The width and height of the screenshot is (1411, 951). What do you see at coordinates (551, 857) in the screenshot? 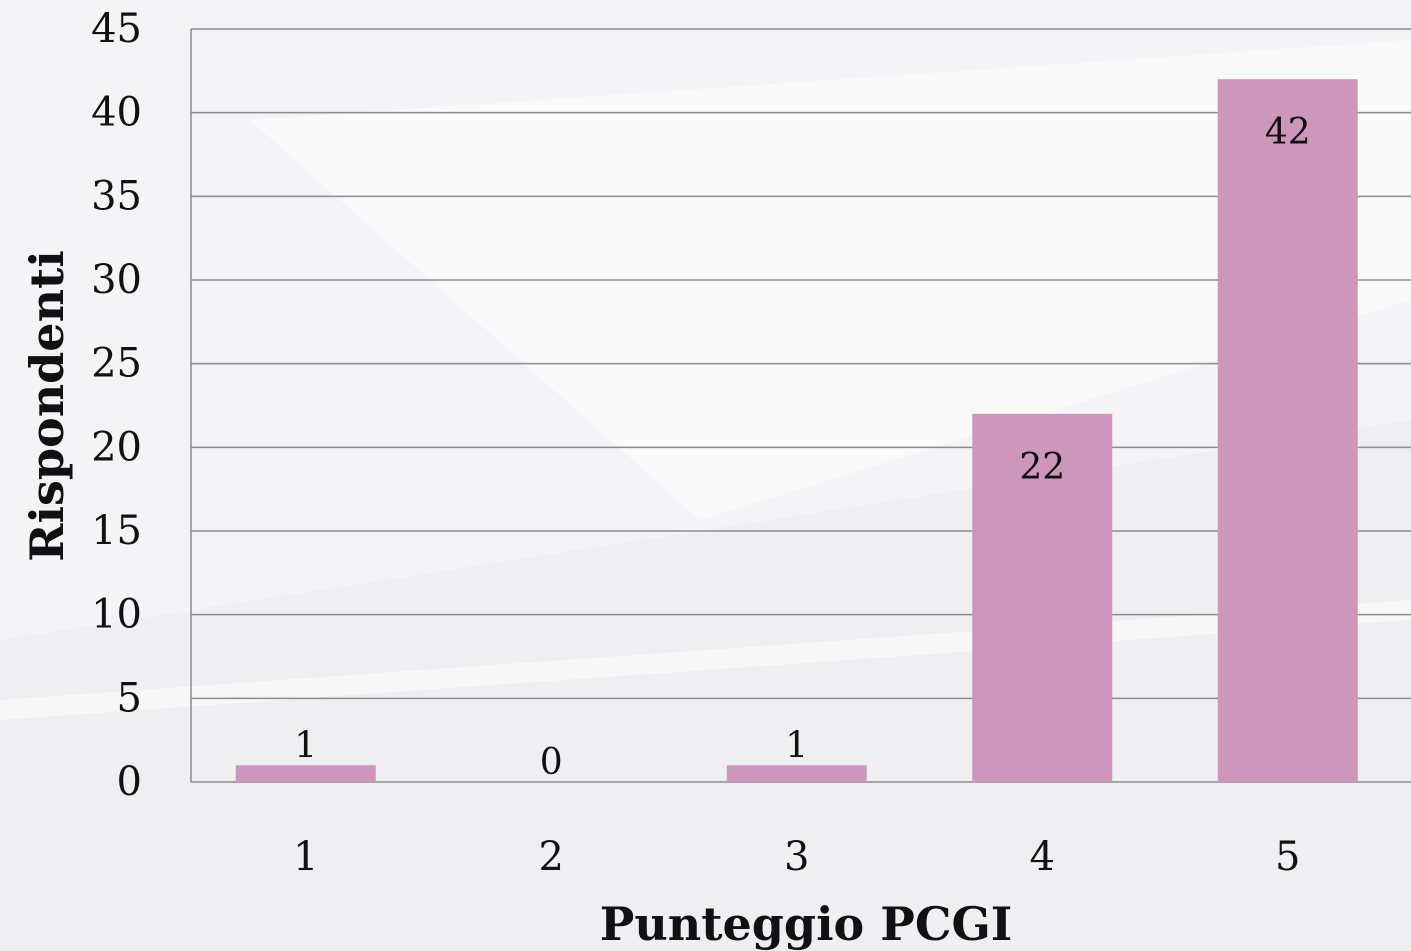
I see `x-tick-label: 2` at bounding box center [551, 857].